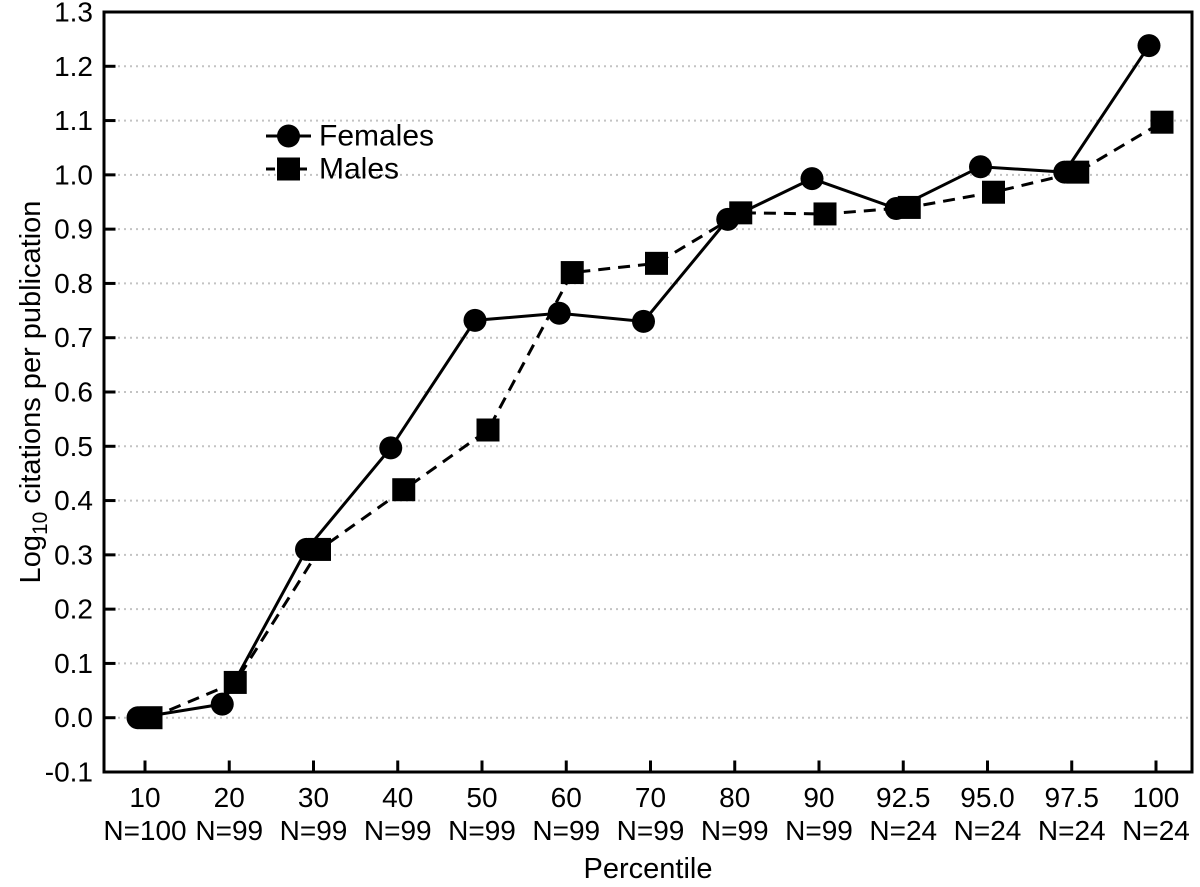 The image size is (1200, 887). Describe the element at coordinates (73, 717) in the screenshot. I see `y-tick-label: 0.0` at that location.